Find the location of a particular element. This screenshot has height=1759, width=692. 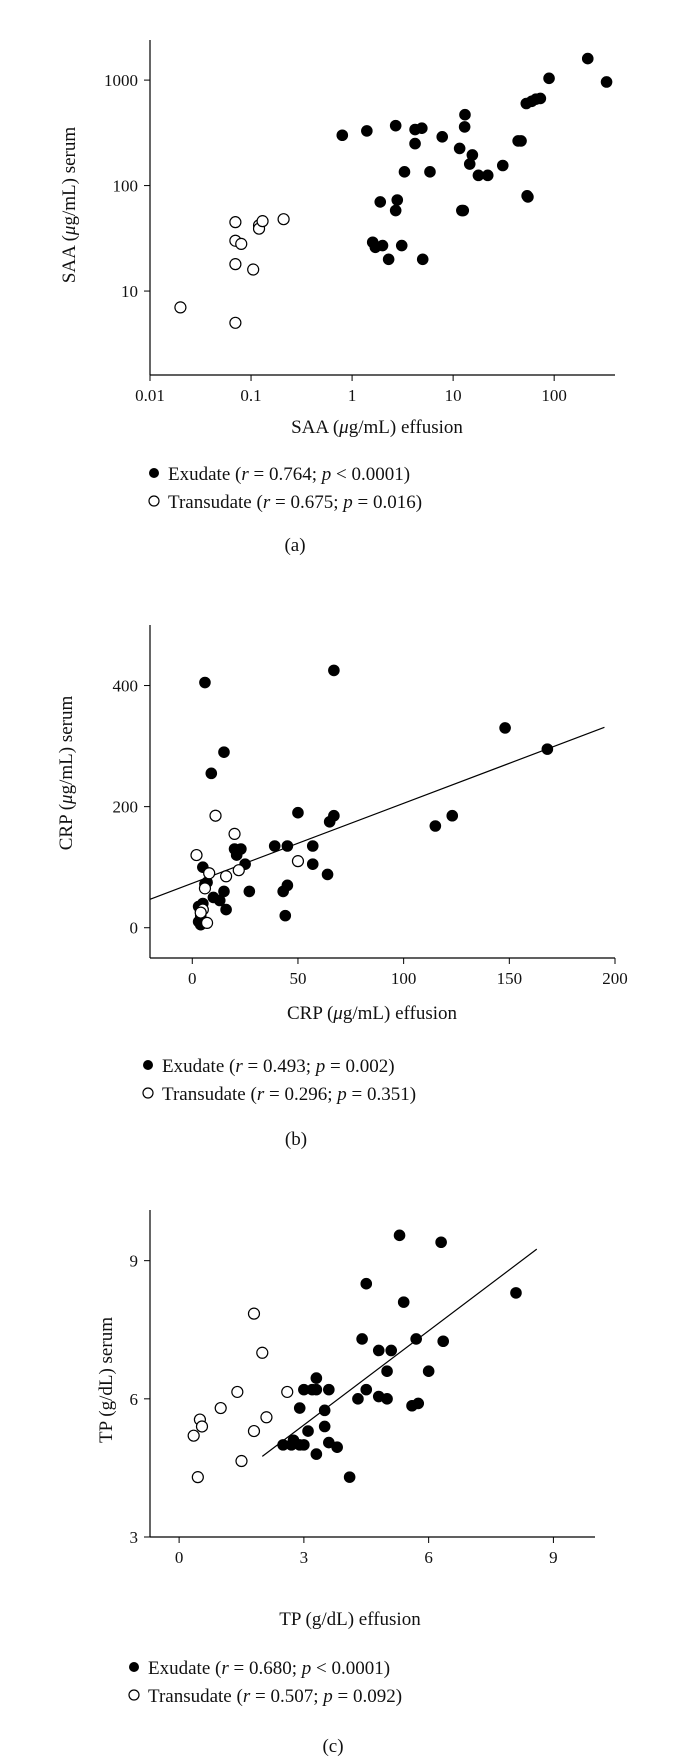

legend-exudate-marker-c is located at coordinates (134, 1667).